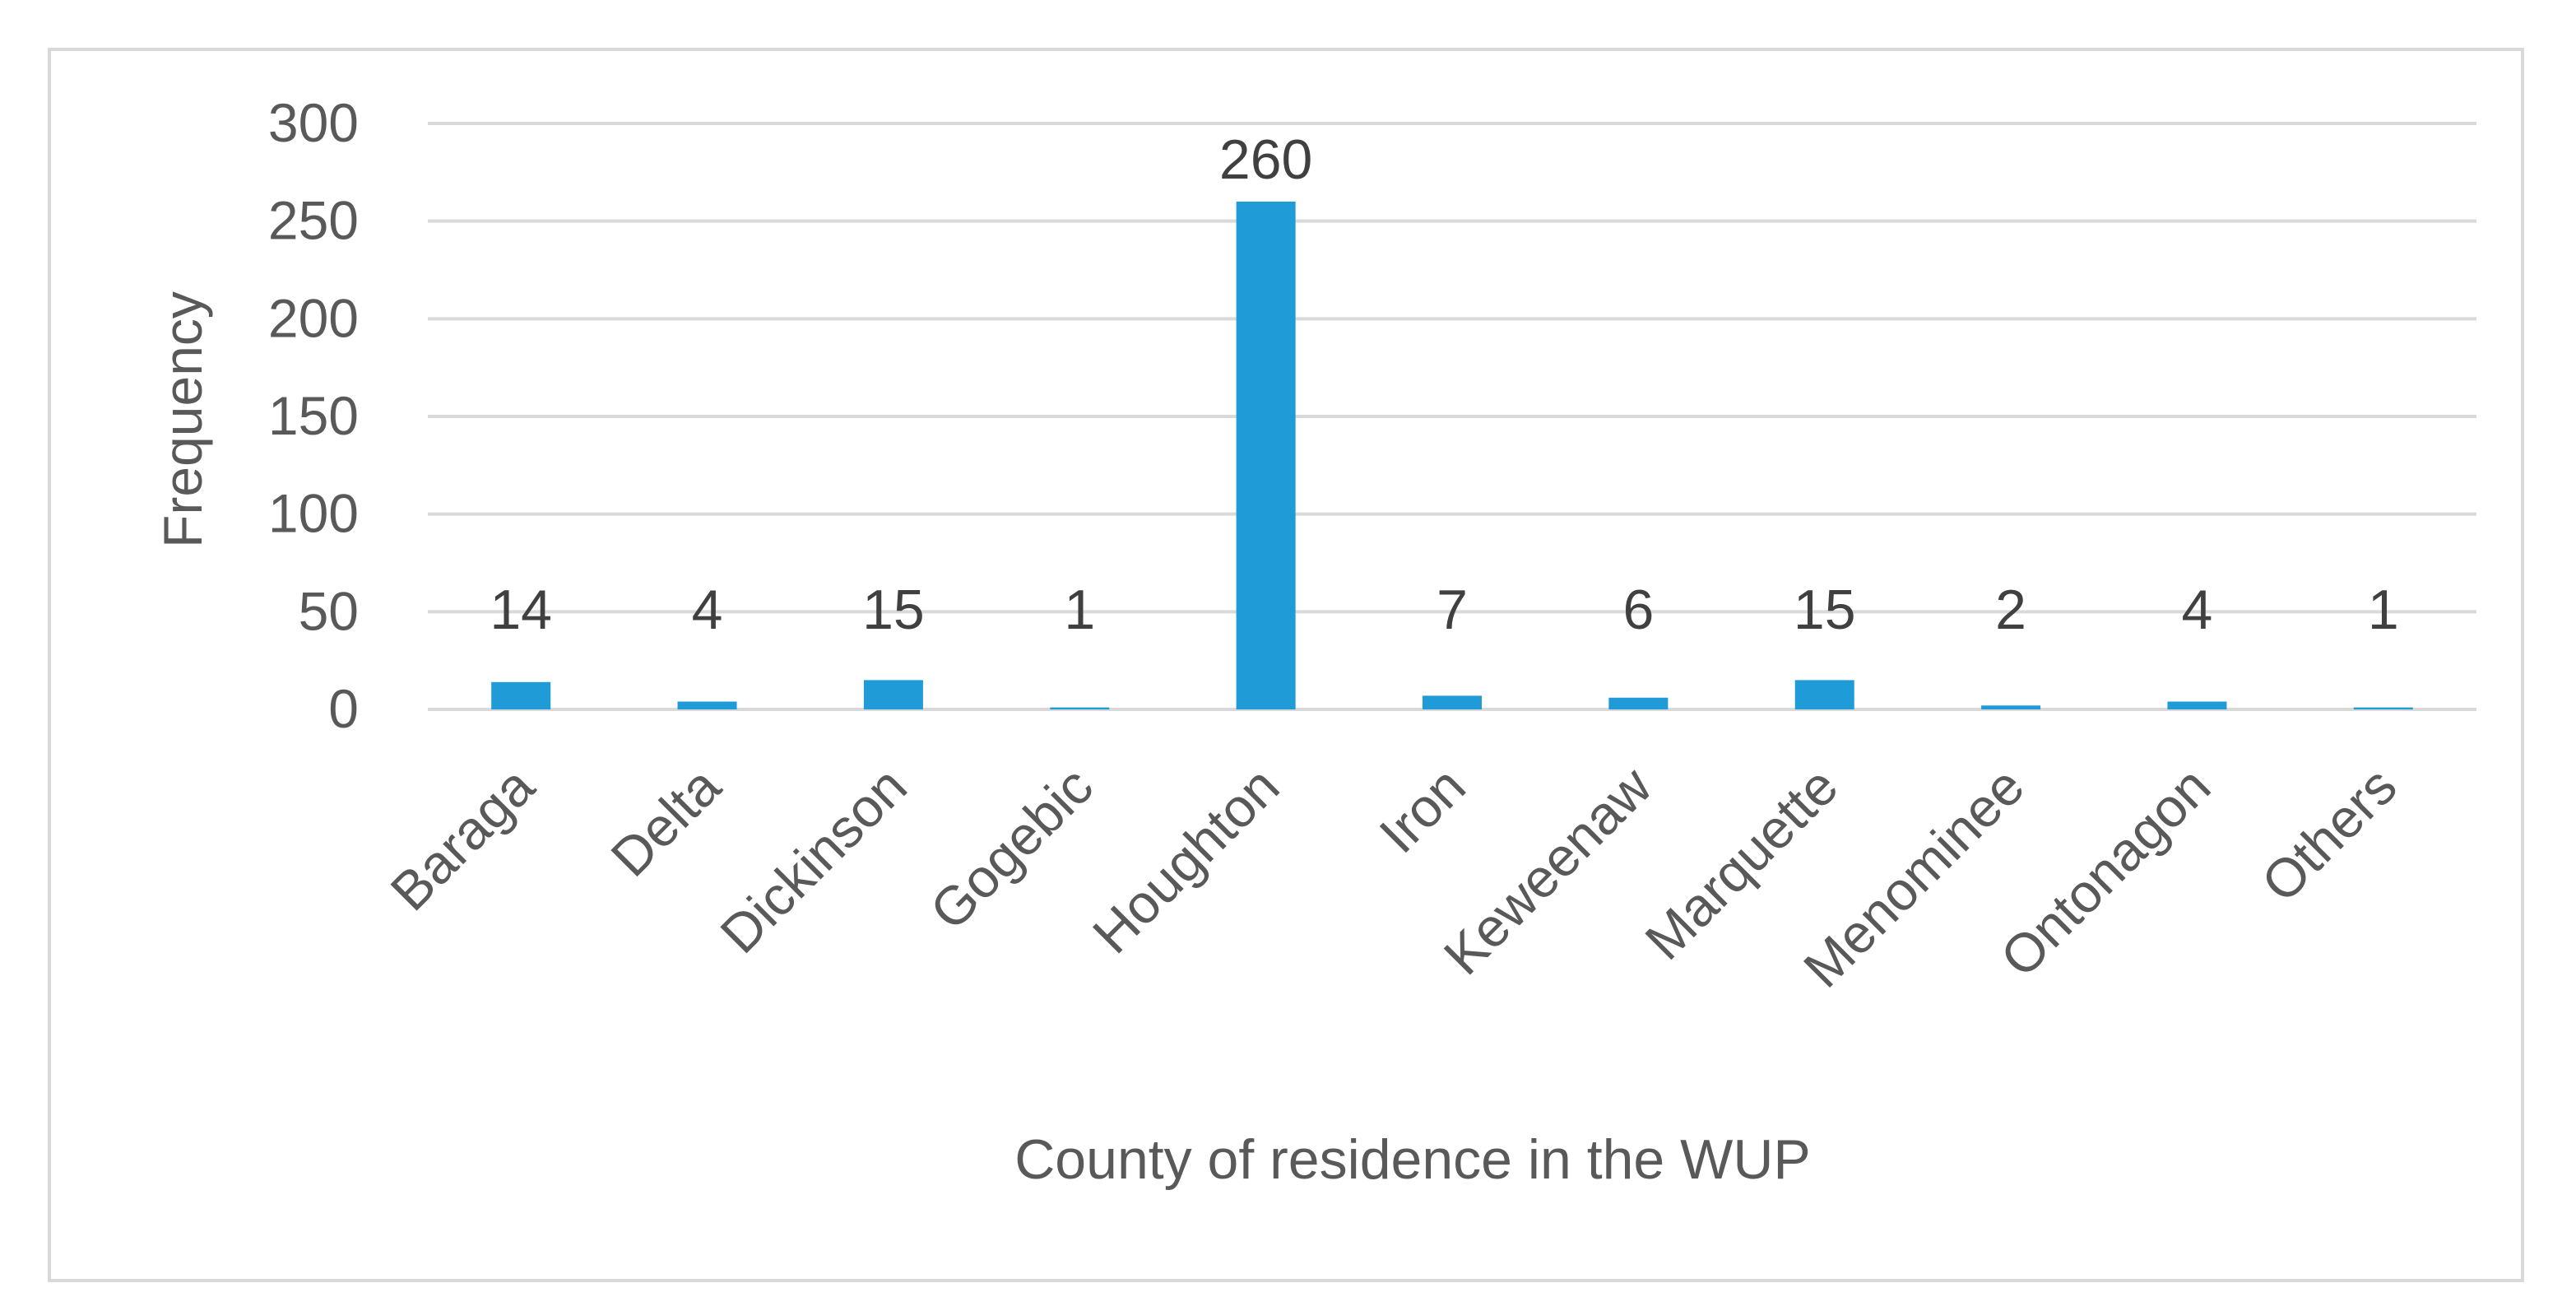 The image size is (2576, 1311). I want to click on bar-others, so click(2383, 708).